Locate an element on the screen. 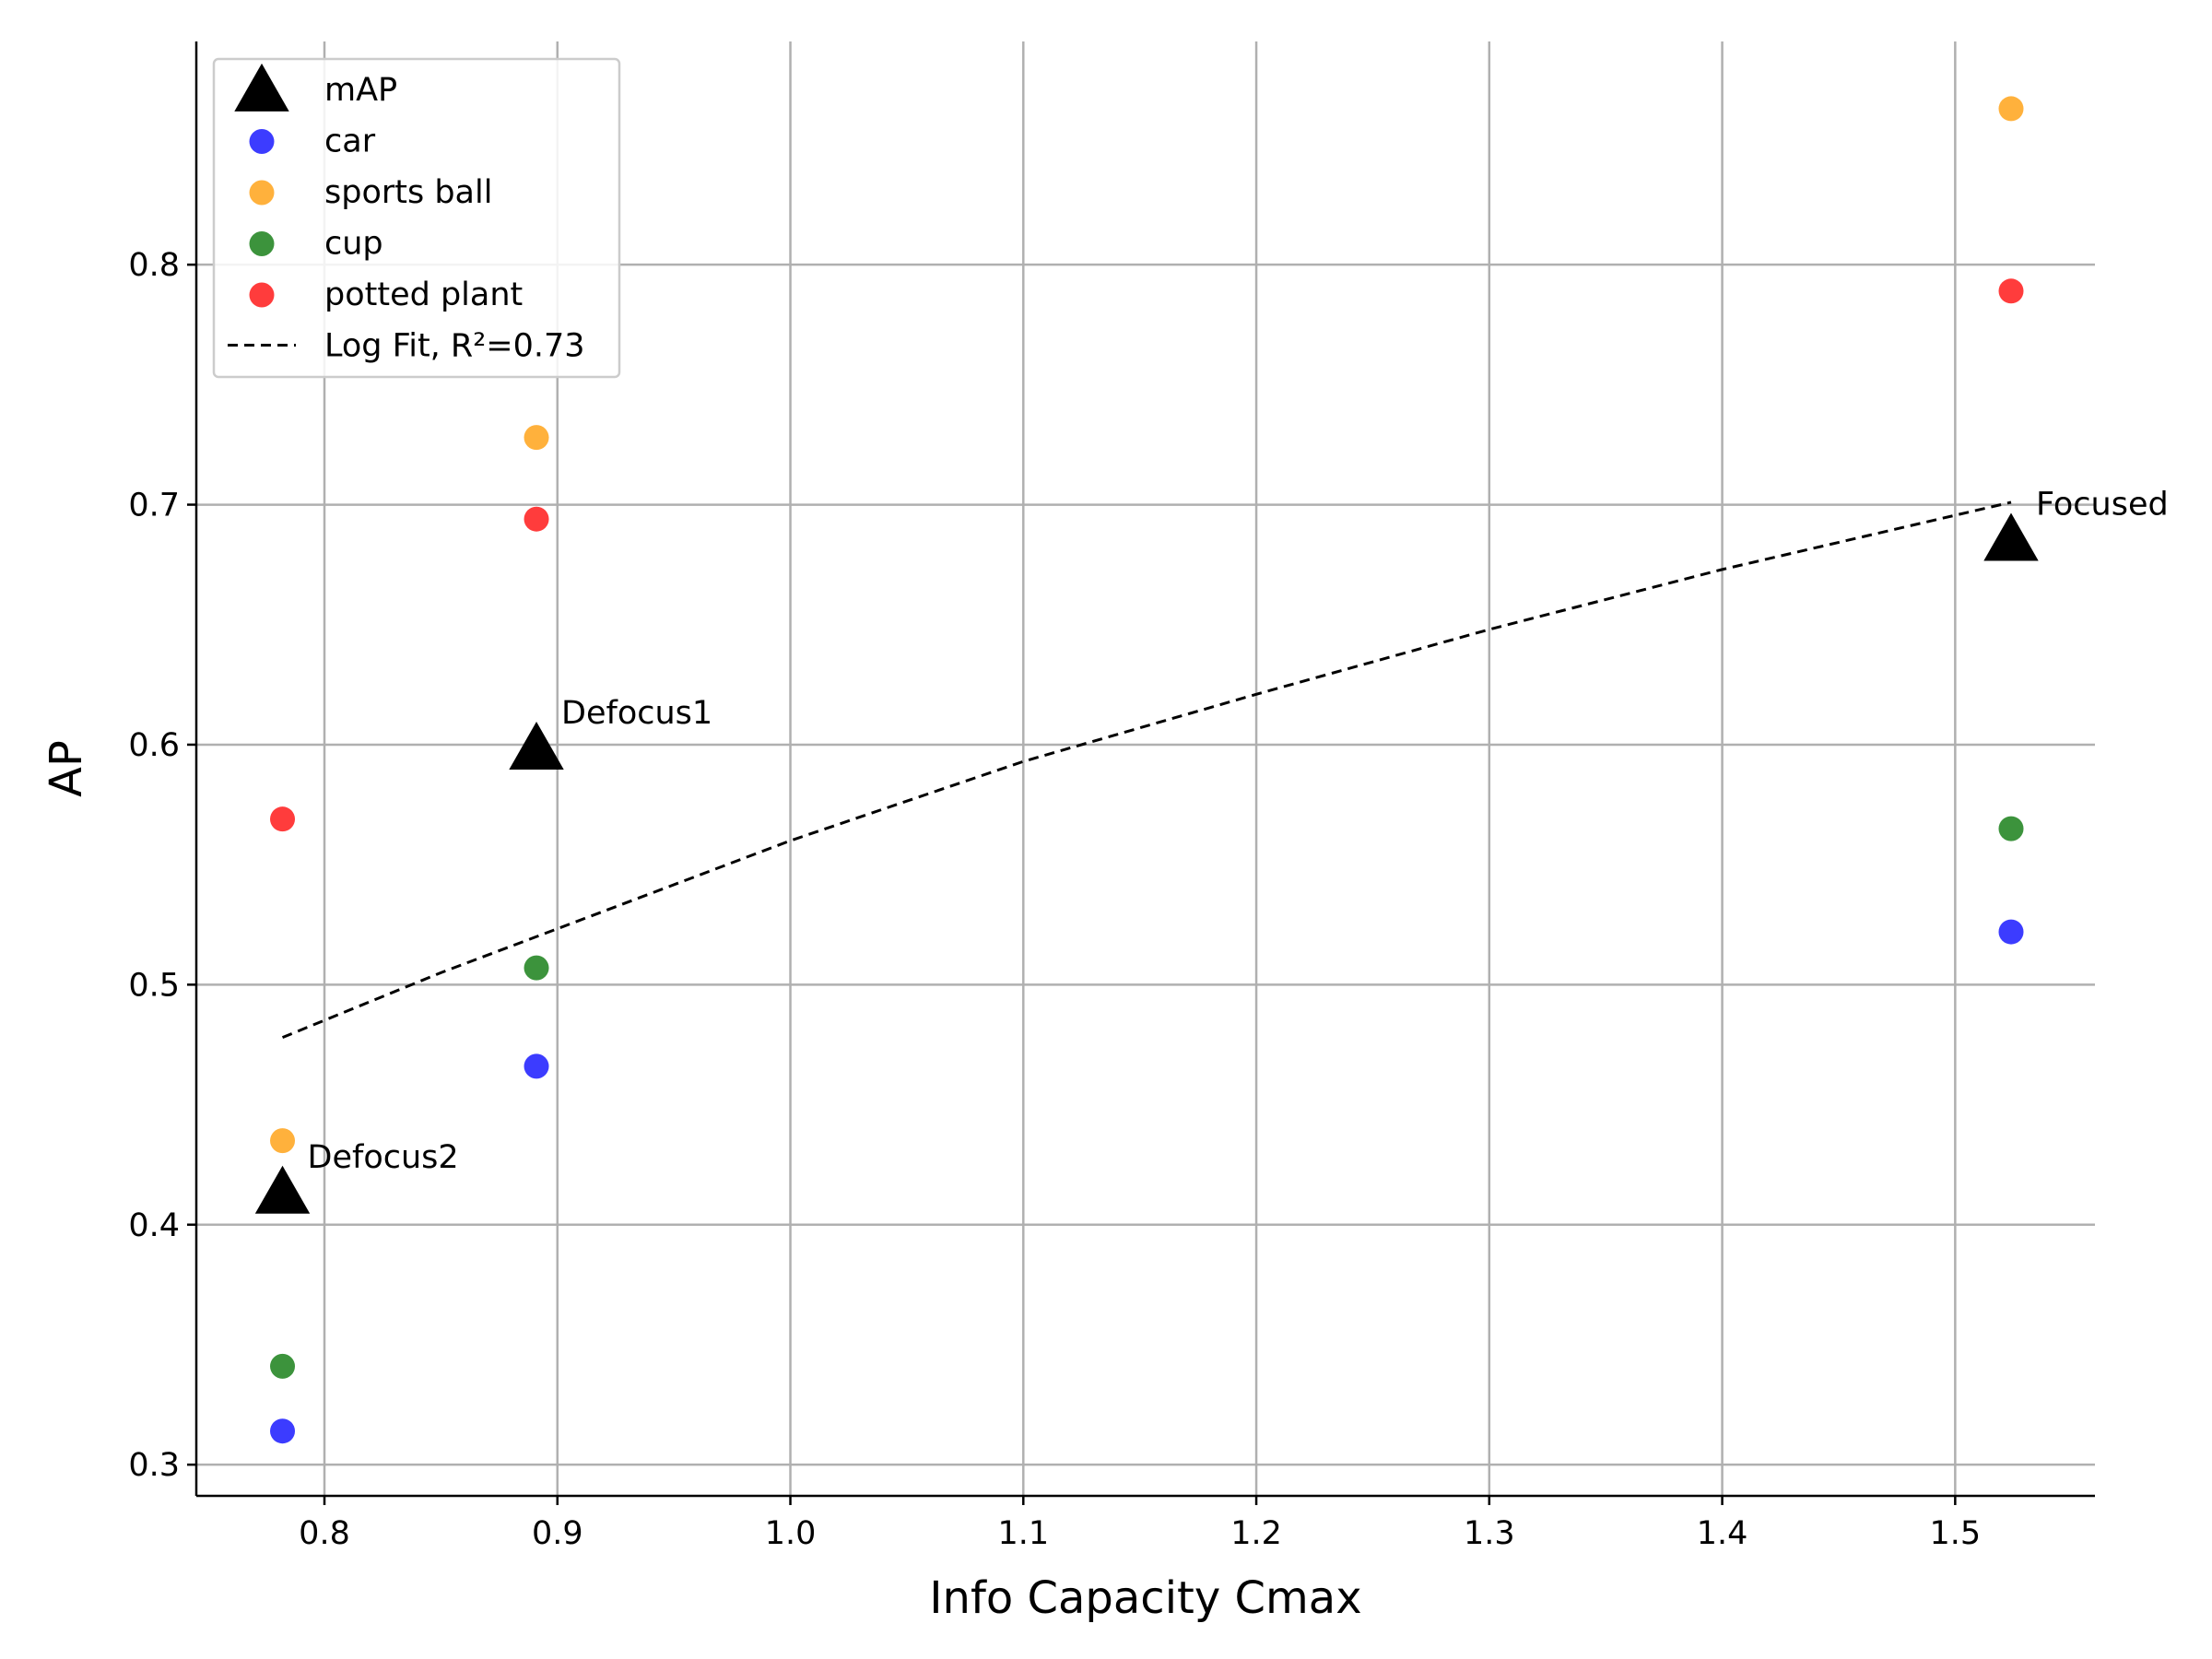 The height and width of the screenshot is (1659, 2212). legend-label: Log Fit, R²=0.73 is located at coordinates (454, 346).